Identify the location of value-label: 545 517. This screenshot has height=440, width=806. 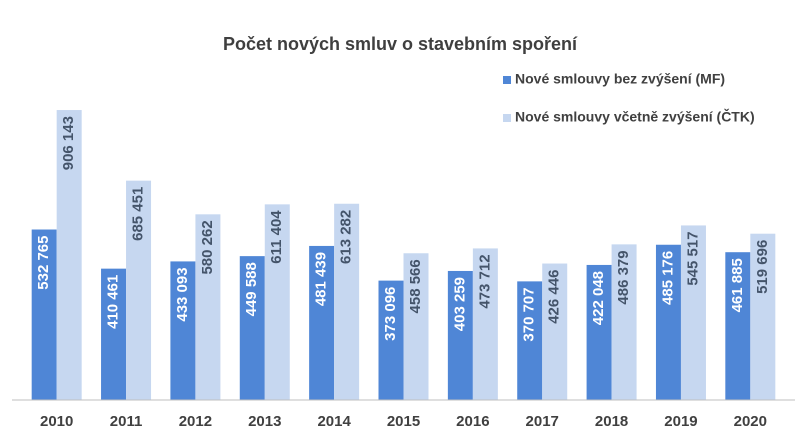
(692, 258).